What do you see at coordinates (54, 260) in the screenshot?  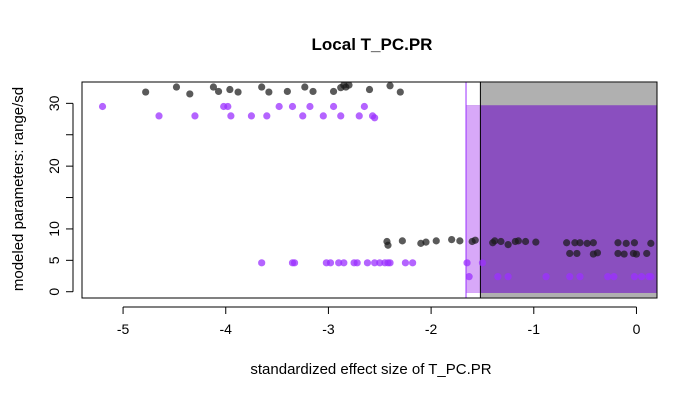 I see `y-tick-label: 5` at bounding box center [54, 260].